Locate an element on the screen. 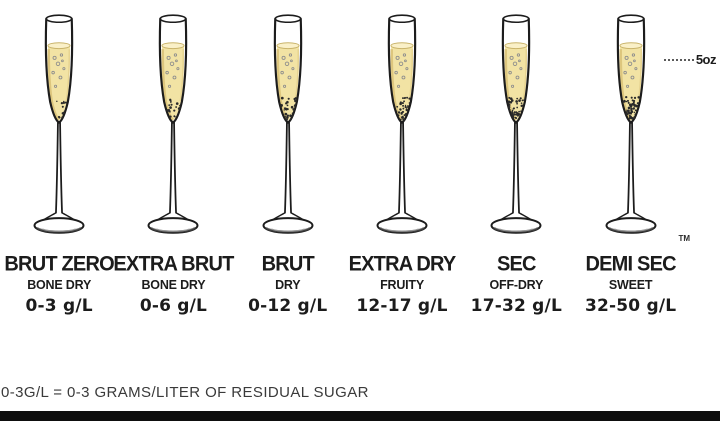  trademark-symbol: TM is located at coordinates (684, 238).